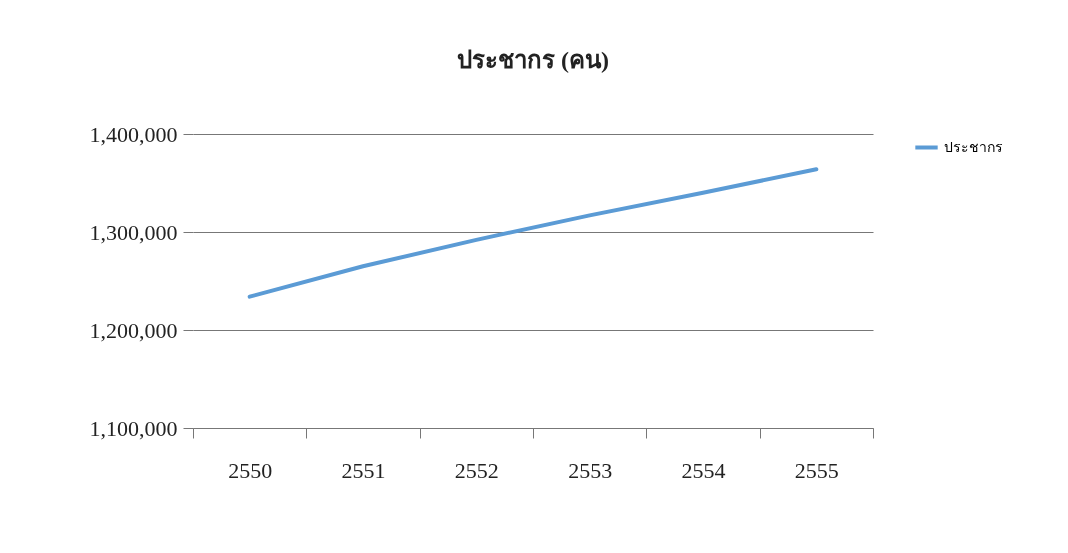 This screenshot has height=553, width=1068. I want to click on x-tick-label: 2553, so click(590, 470).